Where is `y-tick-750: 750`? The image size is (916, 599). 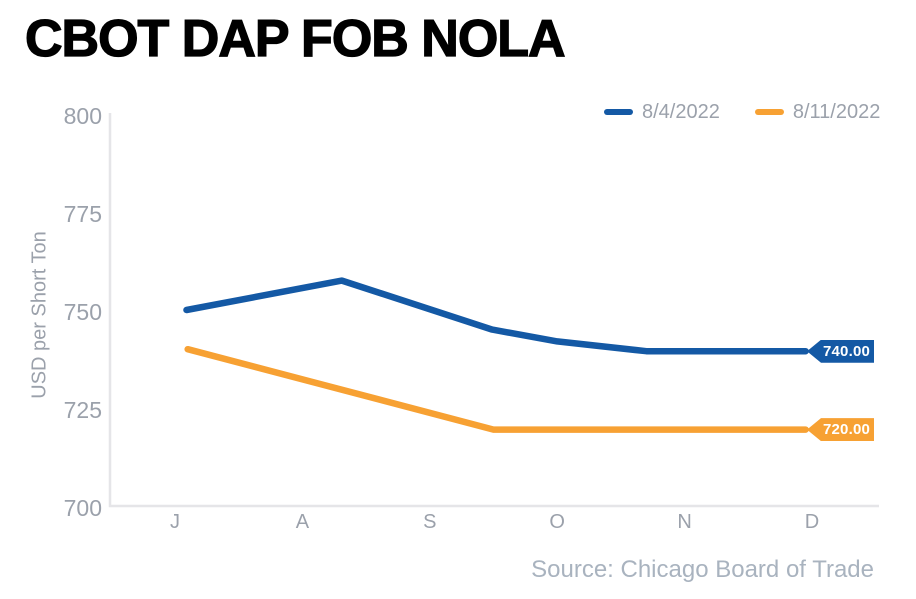
y-tick-750: 750 is located at coordinates (82, 311).